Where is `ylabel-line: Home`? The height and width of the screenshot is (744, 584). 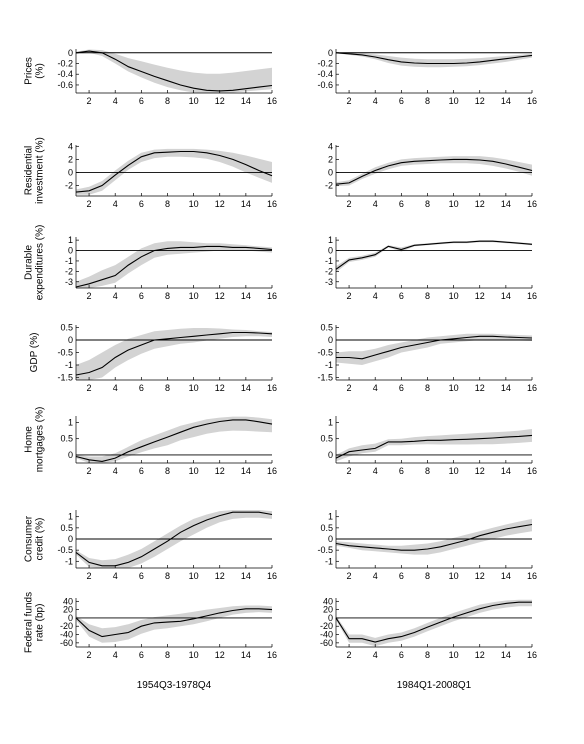
ylabel-line: Home is located at coordinates (29, 439).